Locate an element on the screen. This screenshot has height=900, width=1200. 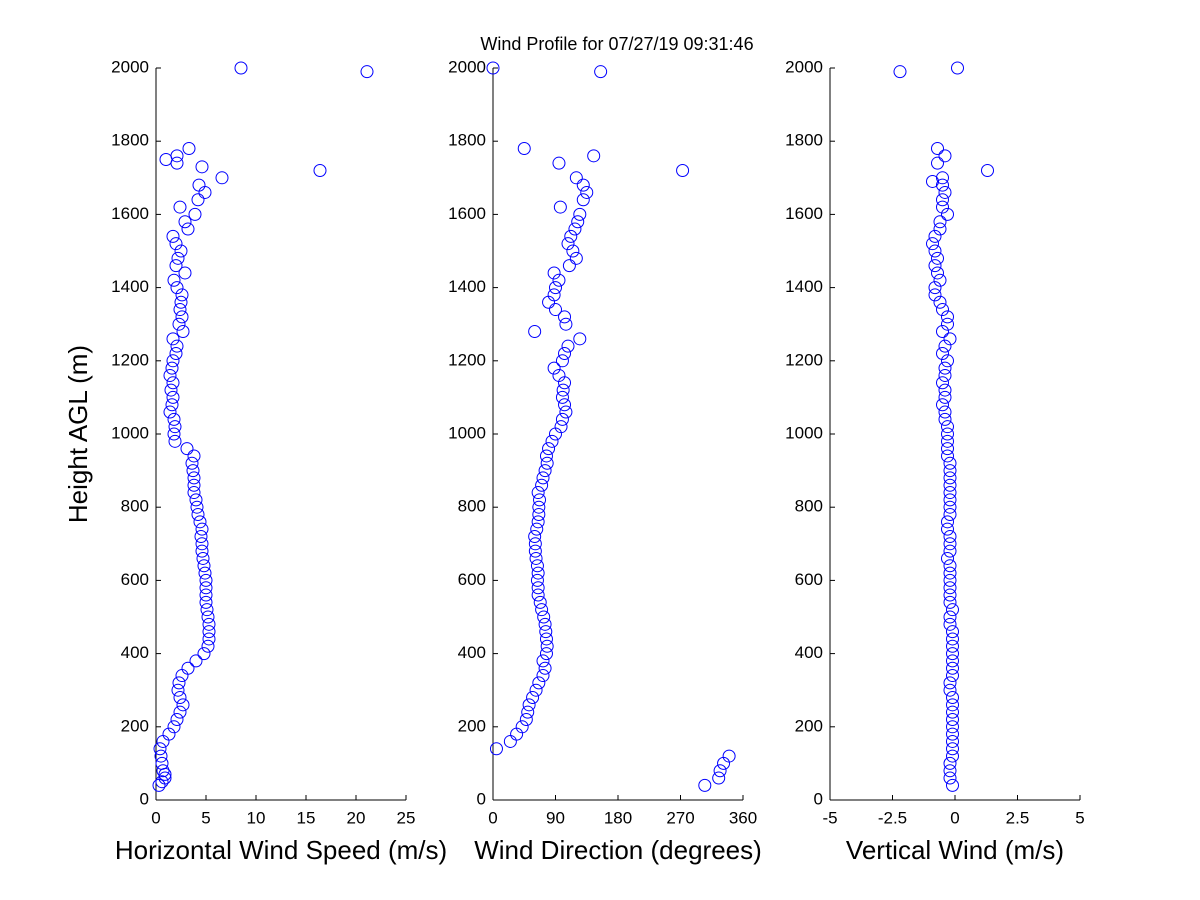
x-tick-label: 270 is located at coordinates (680, 817).